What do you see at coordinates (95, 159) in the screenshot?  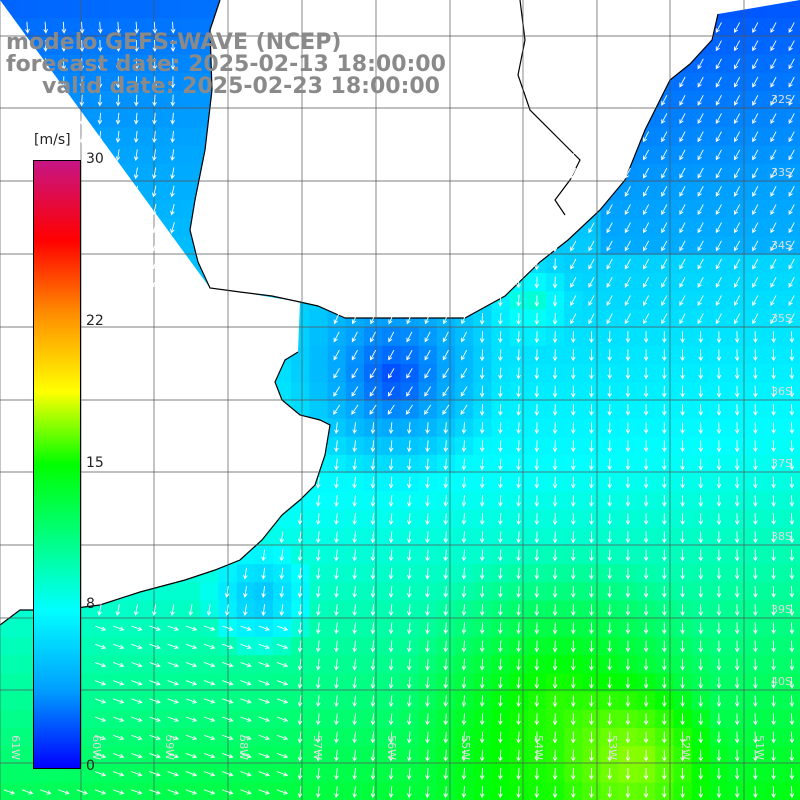 I see `colorbar-tick-label: 30` at bounding box center [95, 159].